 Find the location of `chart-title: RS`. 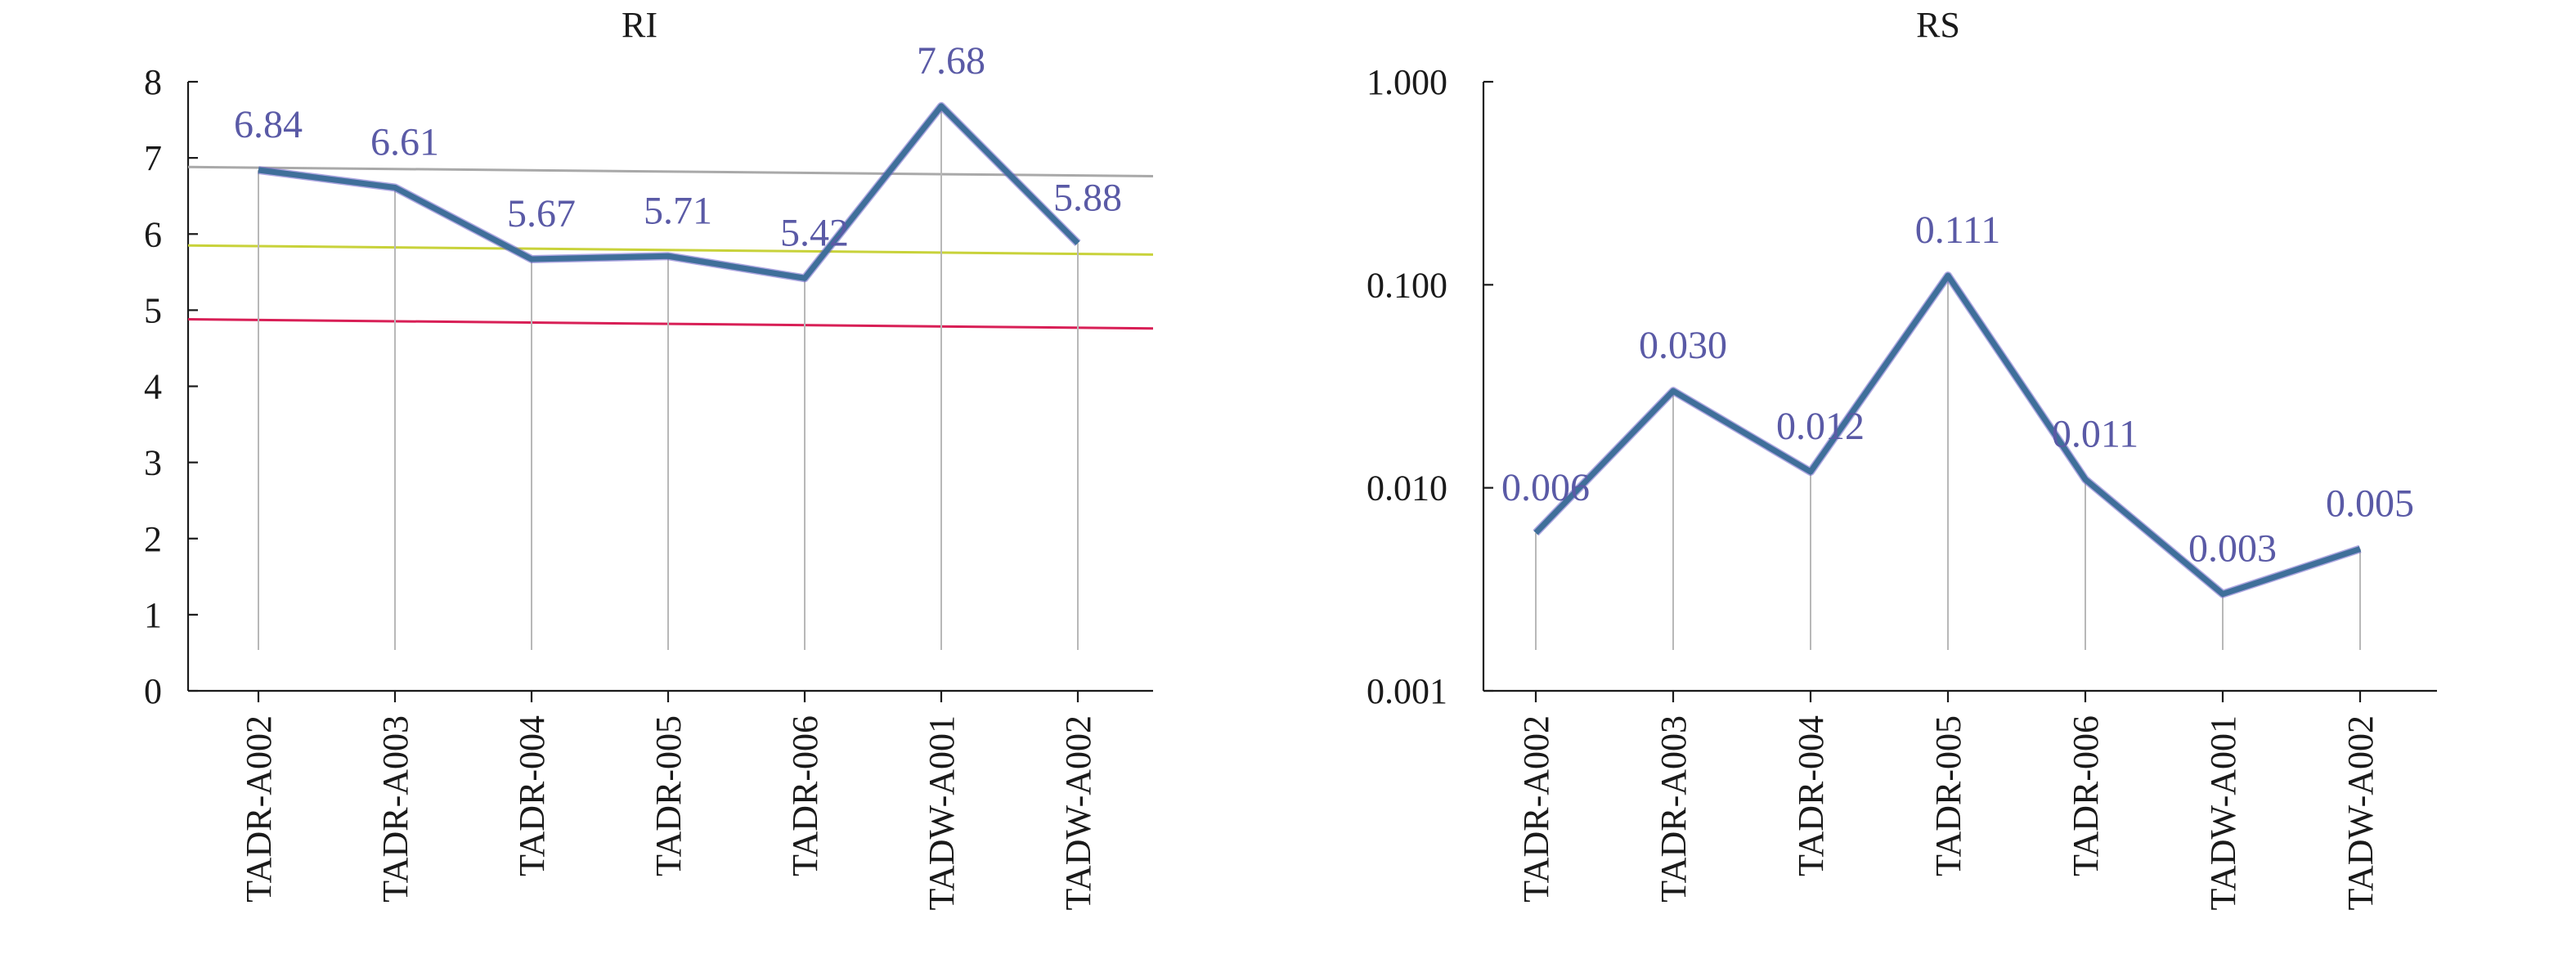

chart-title: RS is located at coordinates (1938, 25).